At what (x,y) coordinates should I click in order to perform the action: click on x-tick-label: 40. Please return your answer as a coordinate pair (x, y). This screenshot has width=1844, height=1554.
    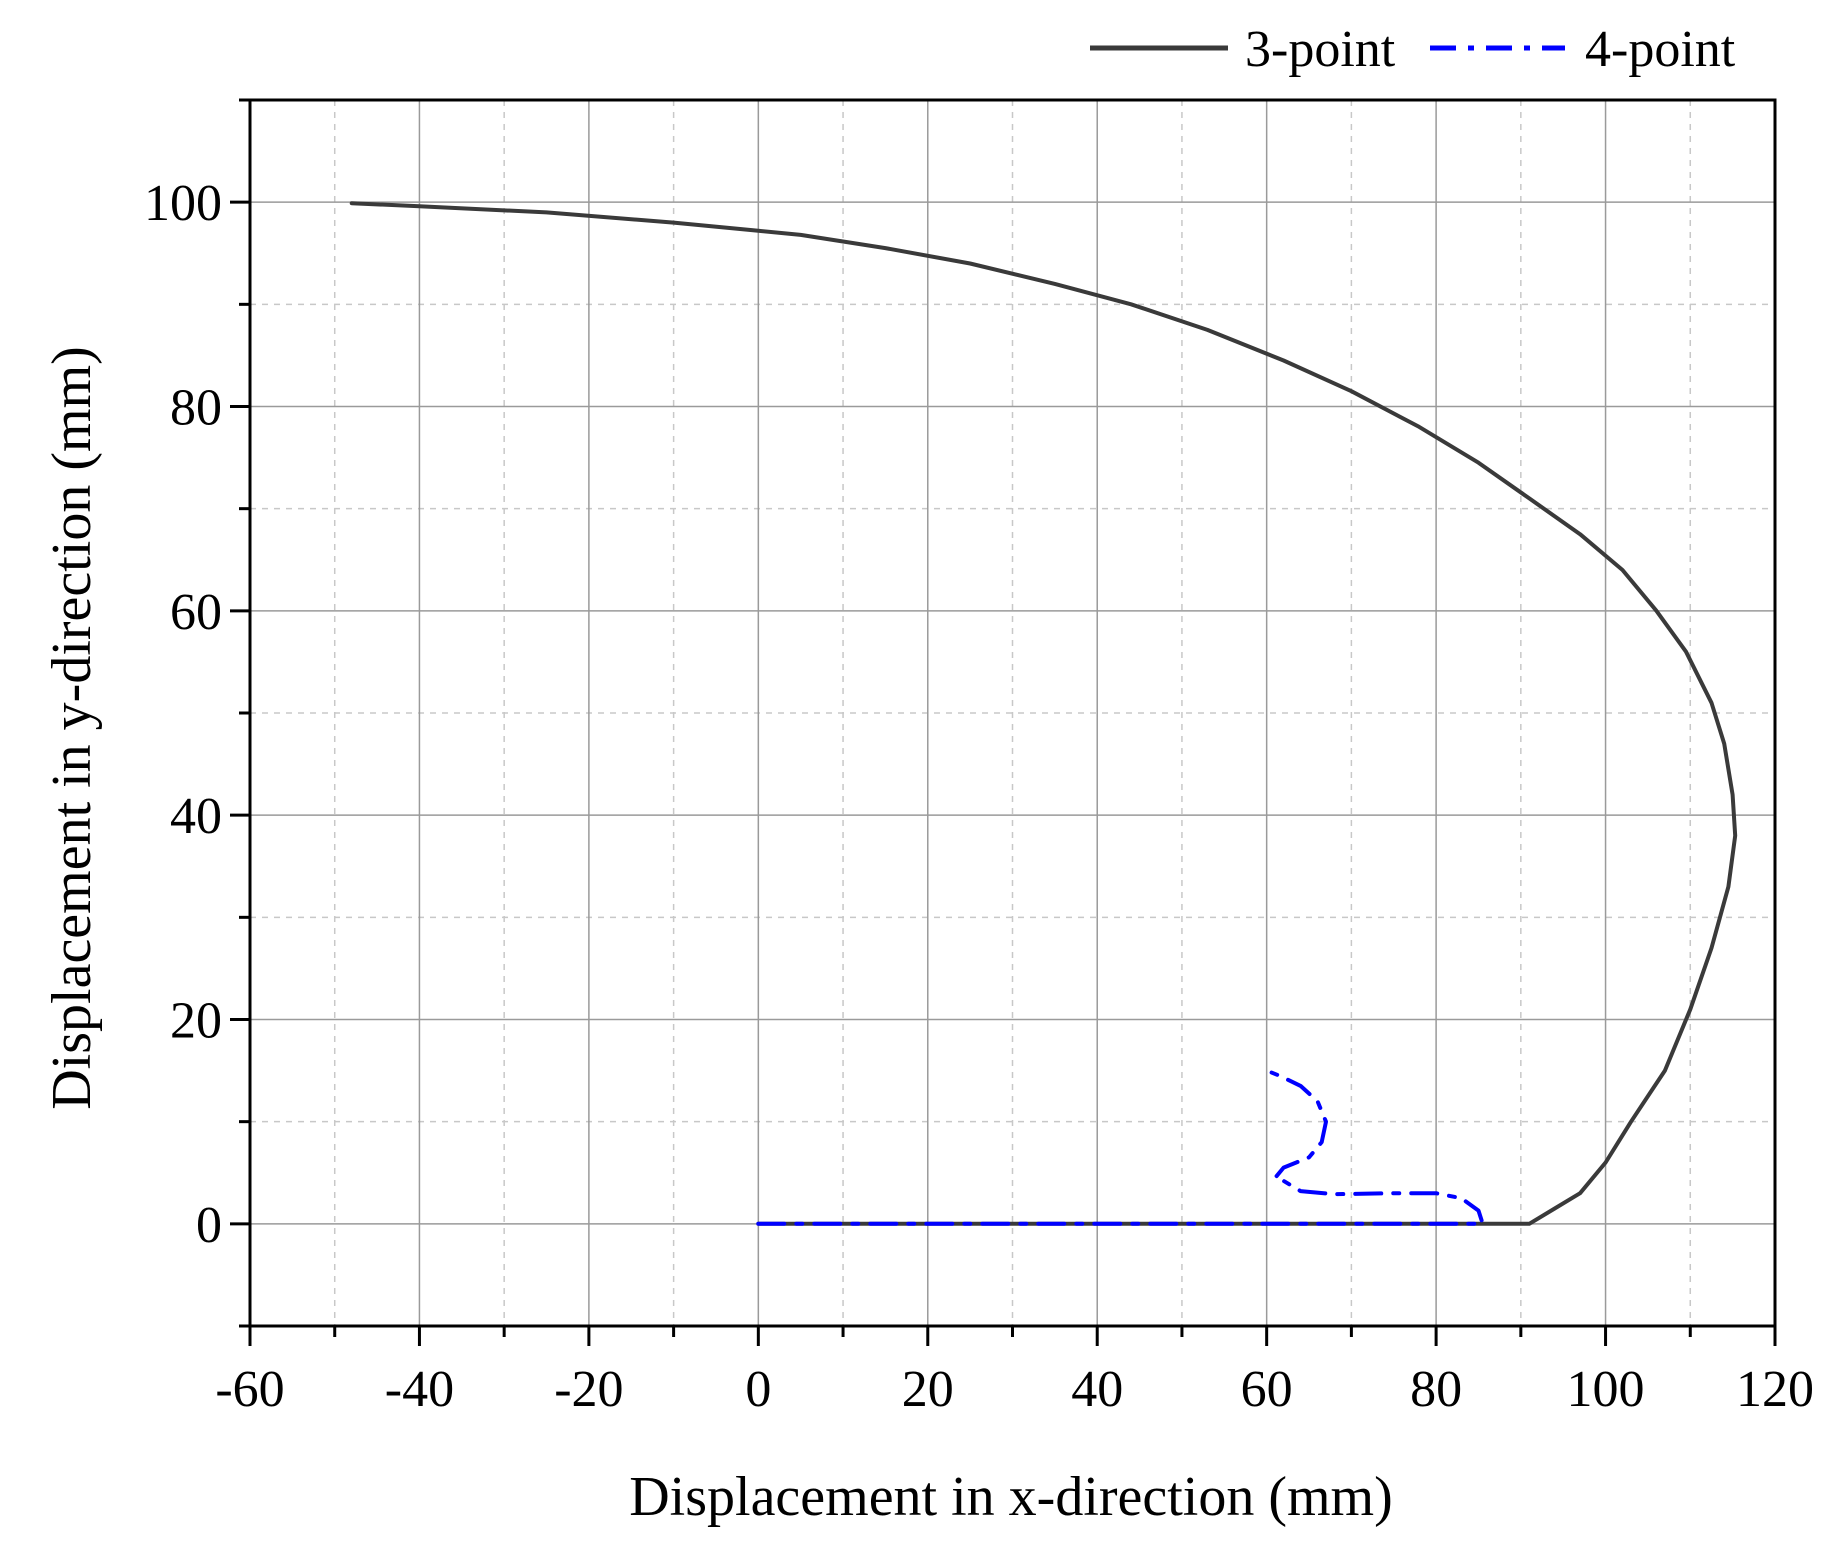
    Looking at the image, I should click on (1097, 1389).